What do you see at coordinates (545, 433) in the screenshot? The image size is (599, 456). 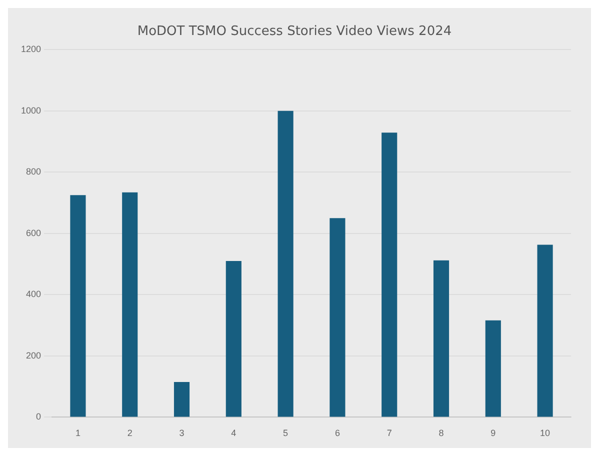 I see `x-tick-label: 10` at bounding box center [545, 433].